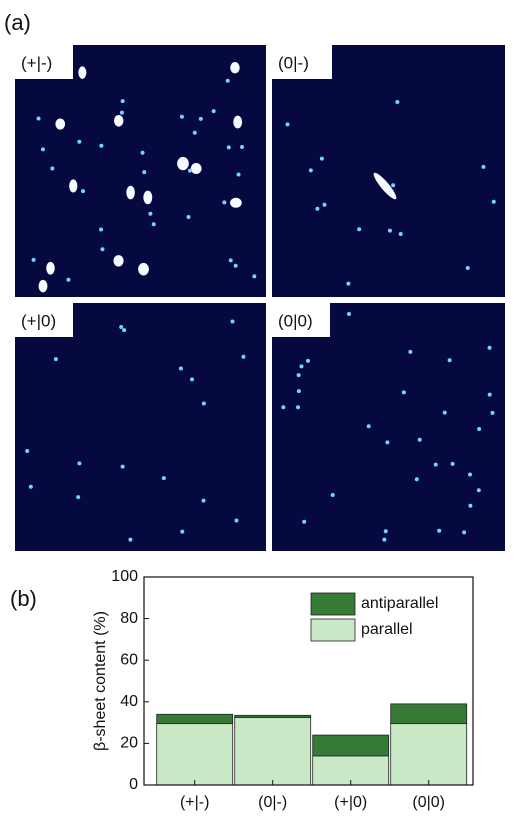  What do you see at coordinates (124, 576) in the screenshot?
I see `y-tick-label: 100` at bounding box center [124, 576].